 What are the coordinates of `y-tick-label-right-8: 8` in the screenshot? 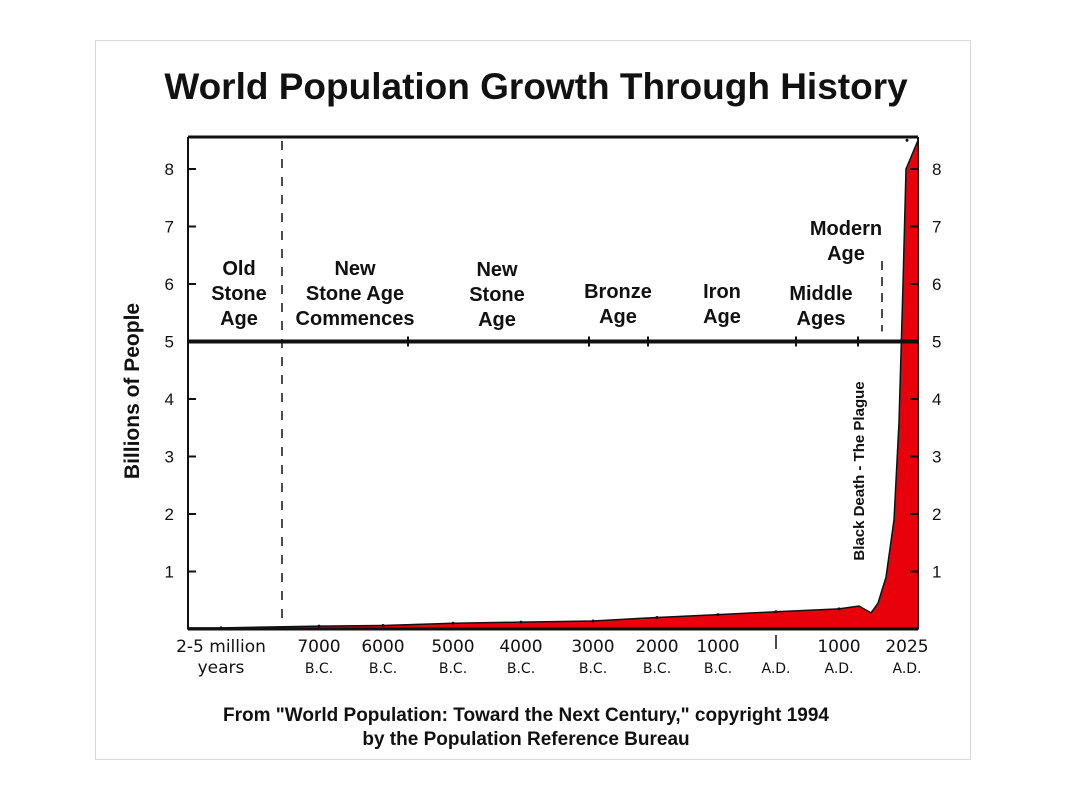 It's located at (936, 169).